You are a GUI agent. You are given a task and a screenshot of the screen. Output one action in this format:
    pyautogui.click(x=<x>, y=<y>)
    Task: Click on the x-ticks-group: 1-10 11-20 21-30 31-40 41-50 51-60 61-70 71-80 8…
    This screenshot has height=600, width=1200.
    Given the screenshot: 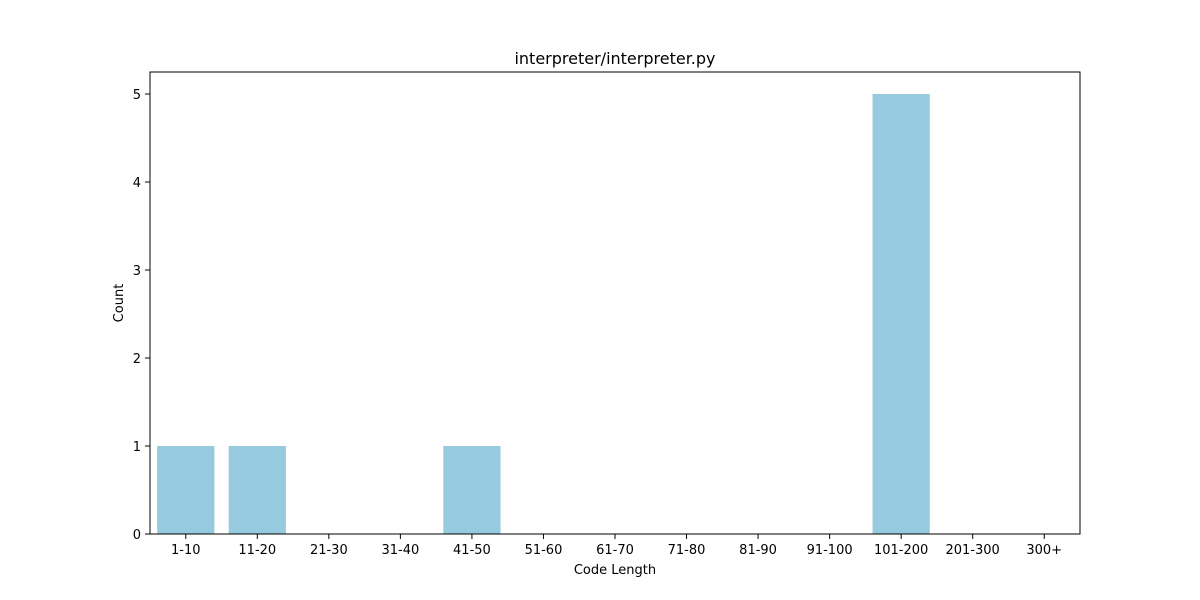 What is the action you would take?
    pyautogui.click(x=616, y=546)
    